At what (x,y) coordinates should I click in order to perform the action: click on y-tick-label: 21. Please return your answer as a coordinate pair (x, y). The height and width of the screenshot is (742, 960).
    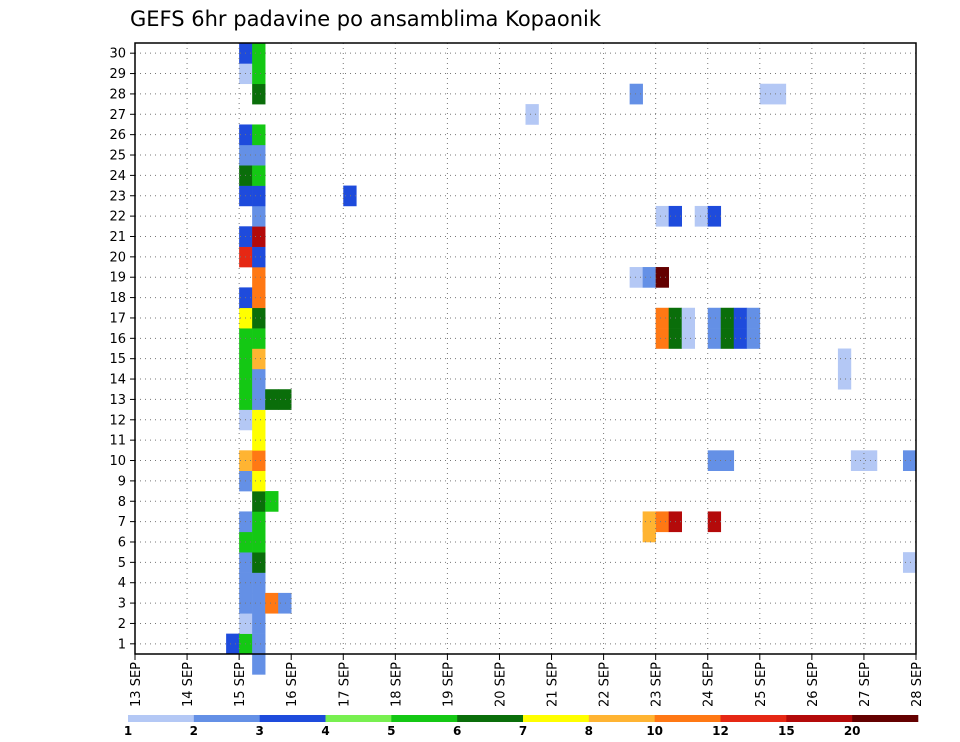
    Looking at the image, I should click on (117, 237).